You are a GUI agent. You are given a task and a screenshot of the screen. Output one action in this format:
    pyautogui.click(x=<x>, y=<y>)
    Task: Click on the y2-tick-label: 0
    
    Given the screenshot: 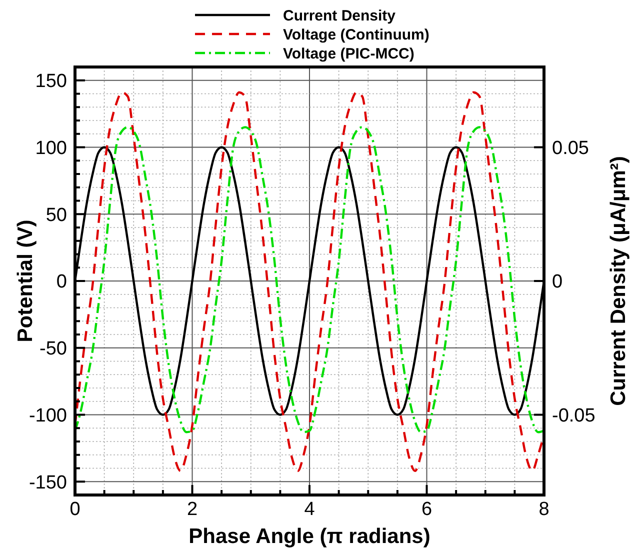 What is the action you would take?
    pyautogui.click(x=557, y=282)
    